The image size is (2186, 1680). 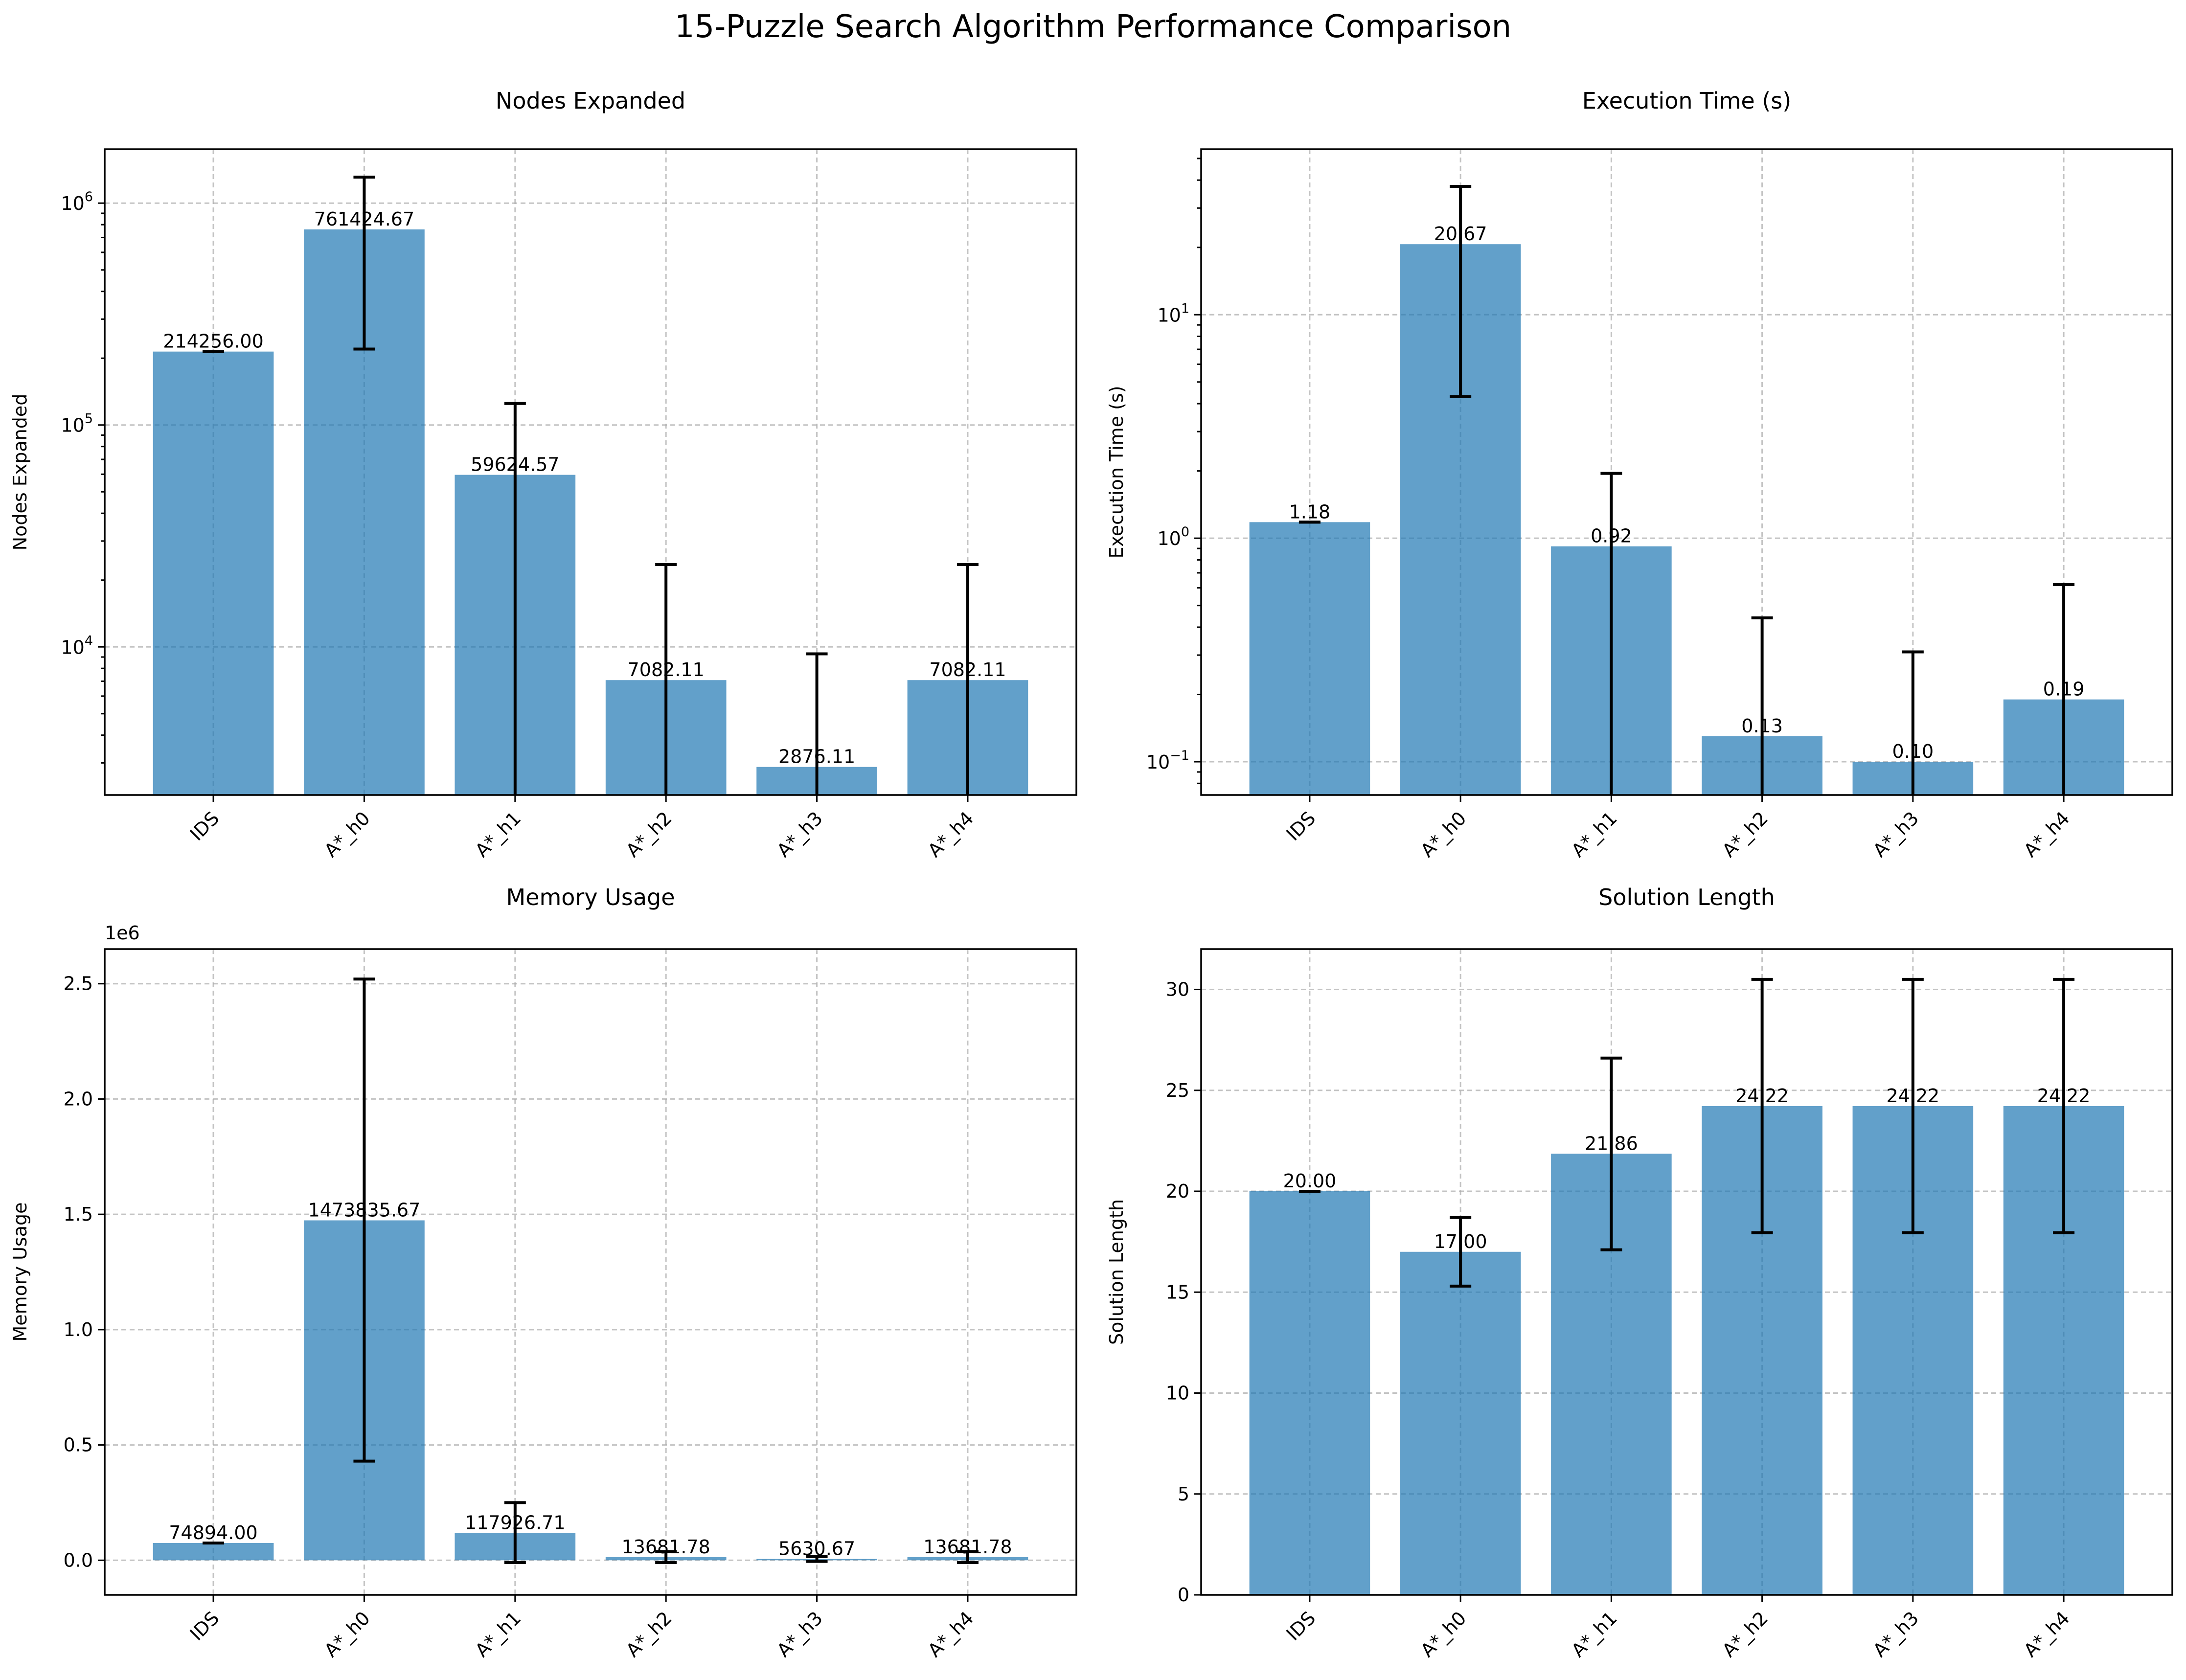 I want to click on y-axis-label: Solution Length, so click(x=1117, y=1272).